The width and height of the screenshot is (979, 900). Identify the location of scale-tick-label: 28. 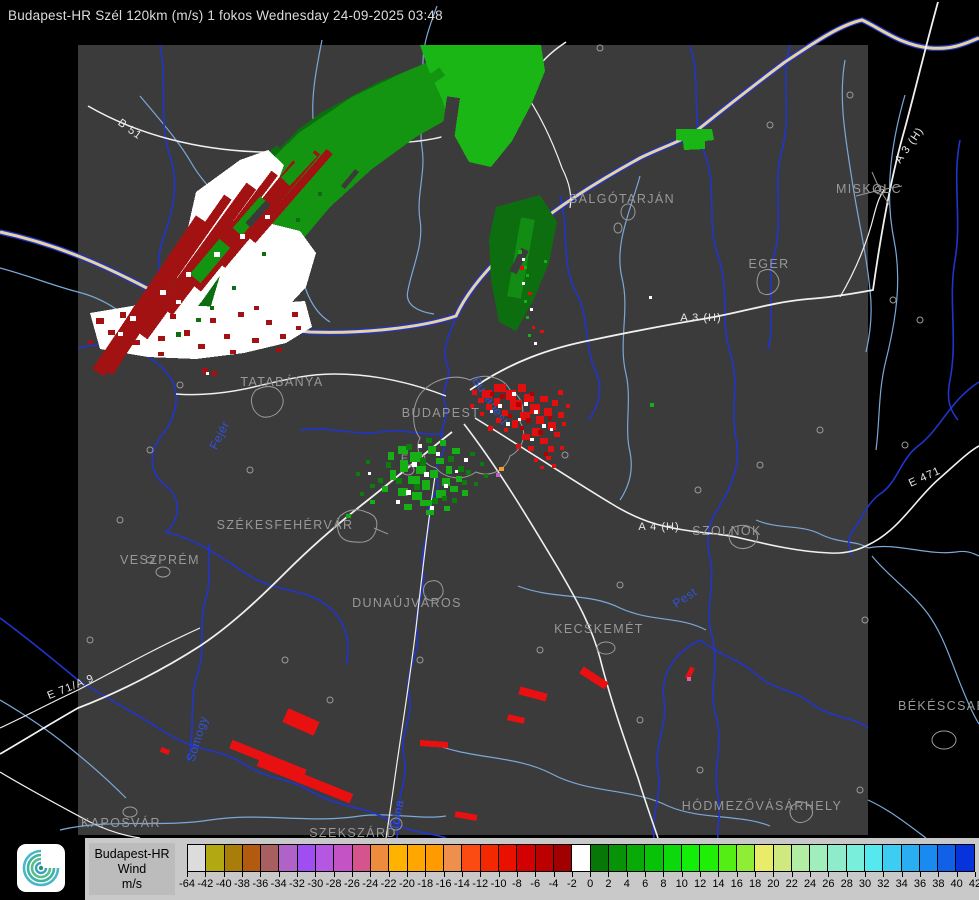
(846, 884).